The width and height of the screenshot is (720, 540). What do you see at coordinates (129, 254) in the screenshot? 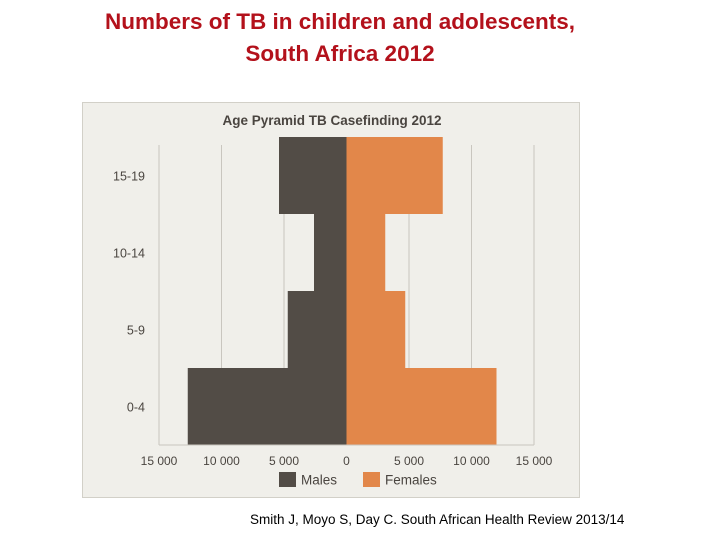
I see `y-tick-label-10-14: 10-14` at bounding box center [129, 254].